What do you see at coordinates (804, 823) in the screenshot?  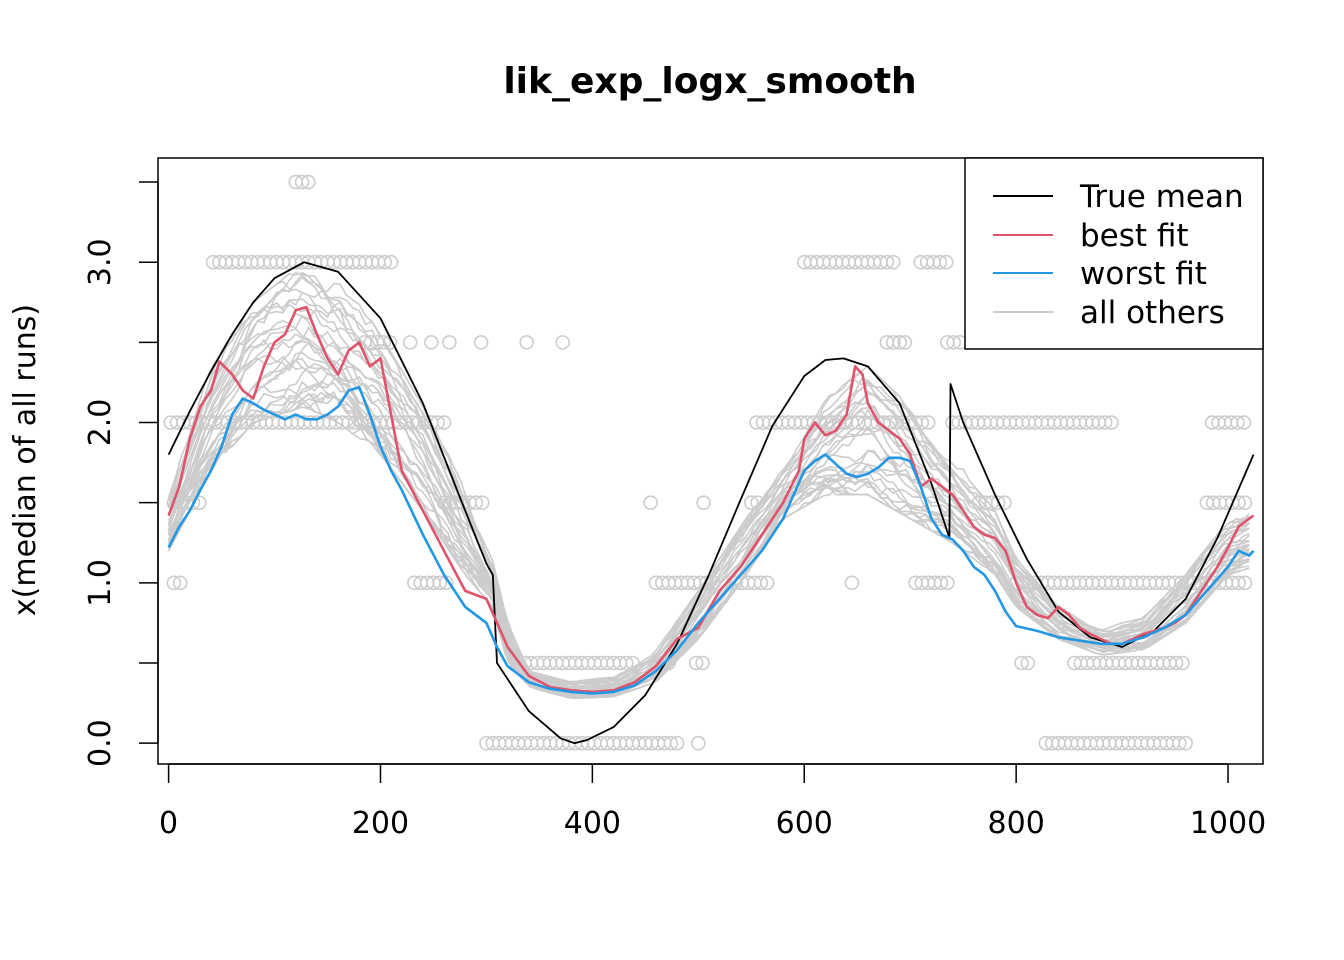 I see `x-tick-label-600: 600` at bounding box center [804, 823].